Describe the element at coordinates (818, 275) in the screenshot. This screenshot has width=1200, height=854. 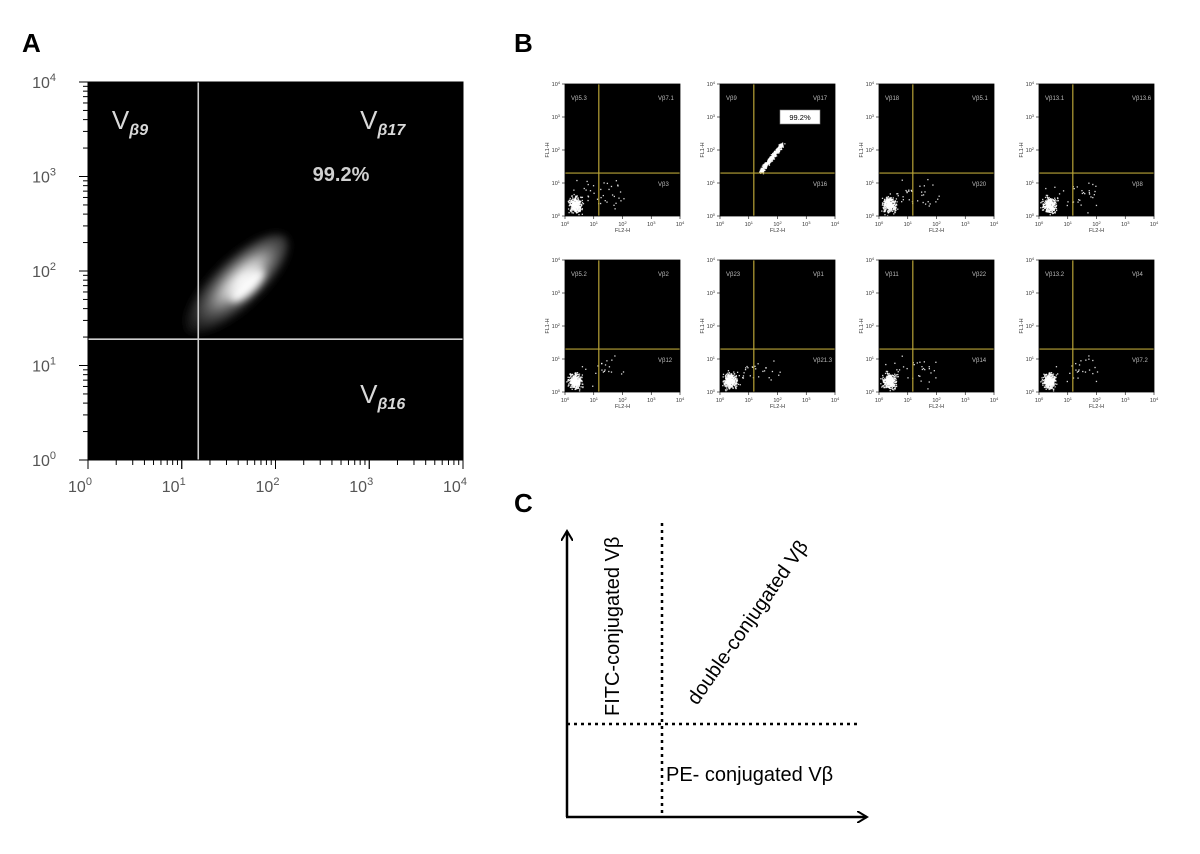
I see `quadrant-label-top-right: Vβ1` at that location.